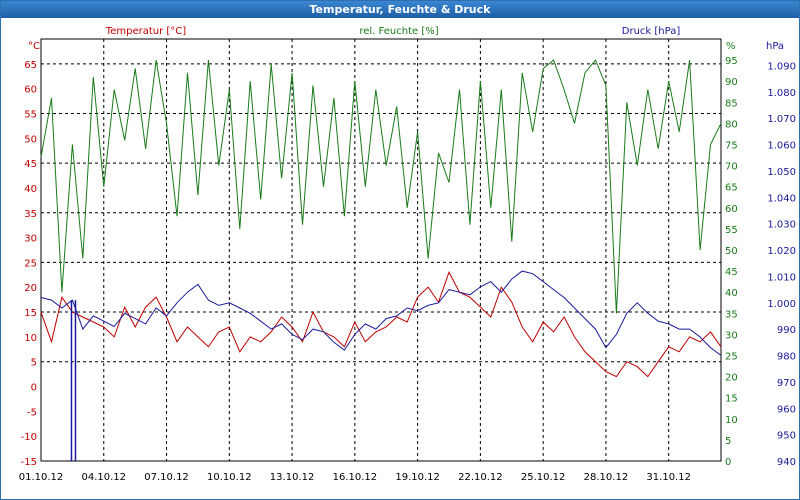 Image resolution: width=800 pixels, height=500 pixels. Describe the element at coordinates (30, 239) in the screenshot. I see `temperature-tick-label: 30` at that location.